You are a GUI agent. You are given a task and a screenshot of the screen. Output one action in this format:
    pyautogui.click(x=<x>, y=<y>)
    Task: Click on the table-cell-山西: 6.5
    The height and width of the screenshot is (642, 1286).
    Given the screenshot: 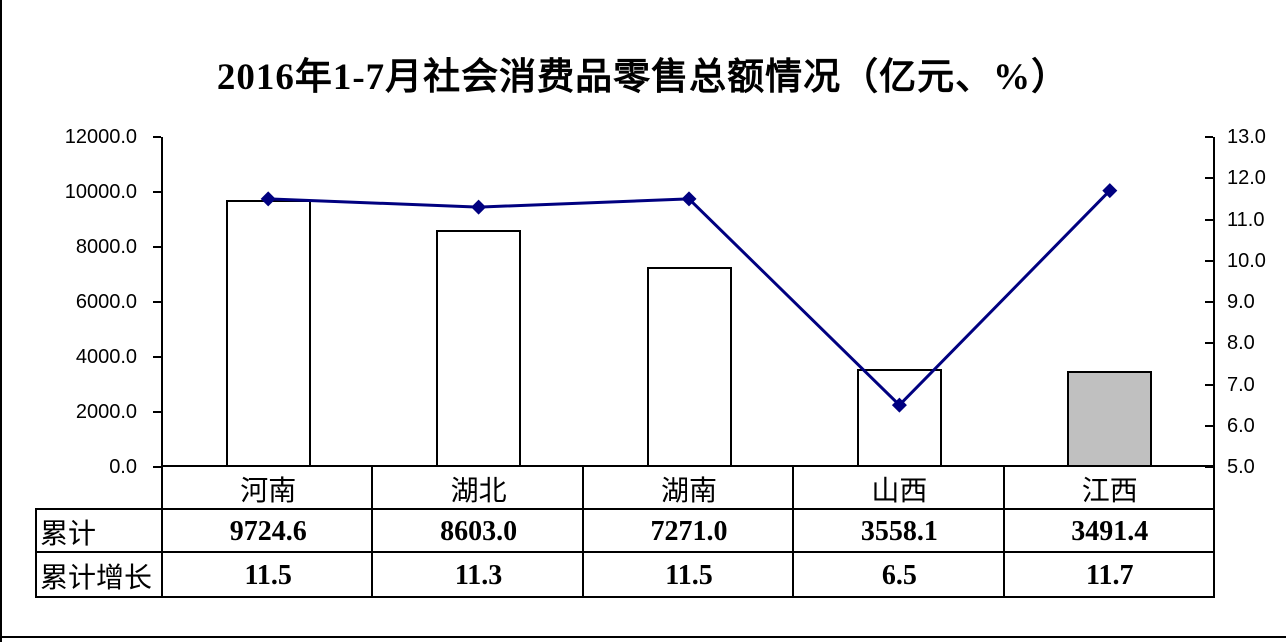 What is the action you would take?
    pyautogui.click(x=899, y=575)
    